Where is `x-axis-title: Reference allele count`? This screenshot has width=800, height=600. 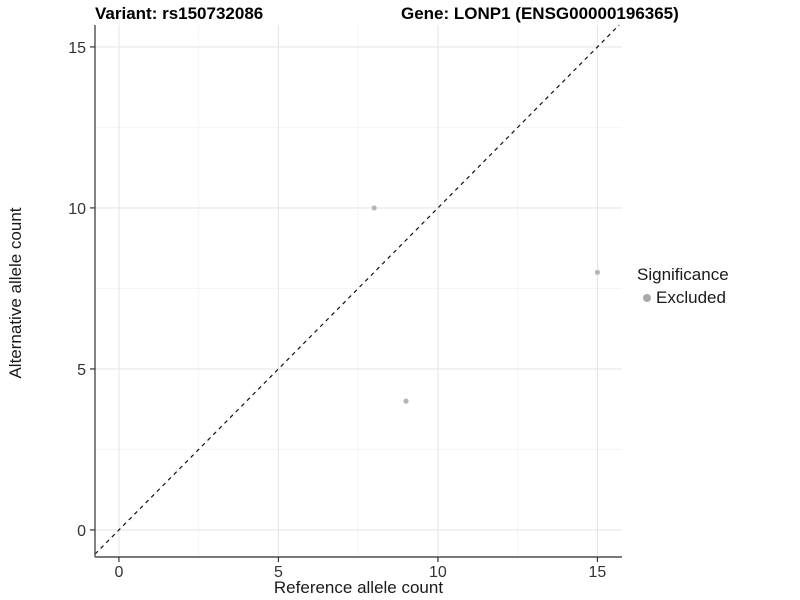 x-axis-title: Reference allele count is located at coordinates (358, 587).